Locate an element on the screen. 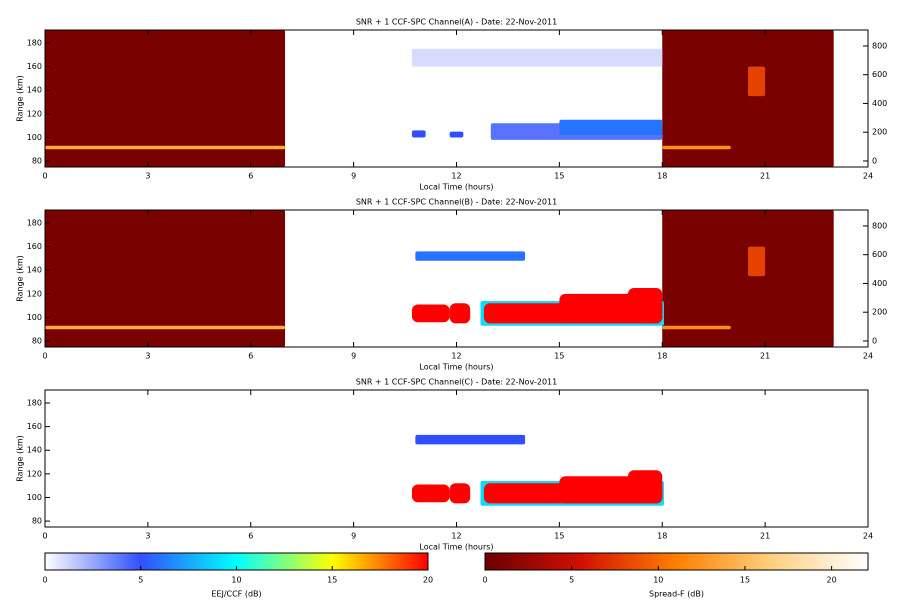 This screenshot has height=604, width=900. colorbar is located at coordinates (676, 561).